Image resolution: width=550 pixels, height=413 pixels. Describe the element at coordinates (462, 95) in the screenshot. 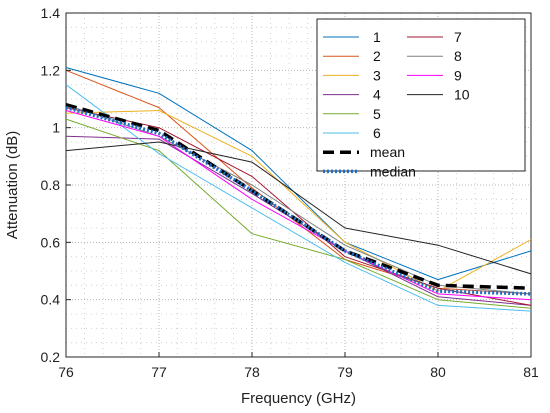

I see `legend-label-10: 10` at that location.